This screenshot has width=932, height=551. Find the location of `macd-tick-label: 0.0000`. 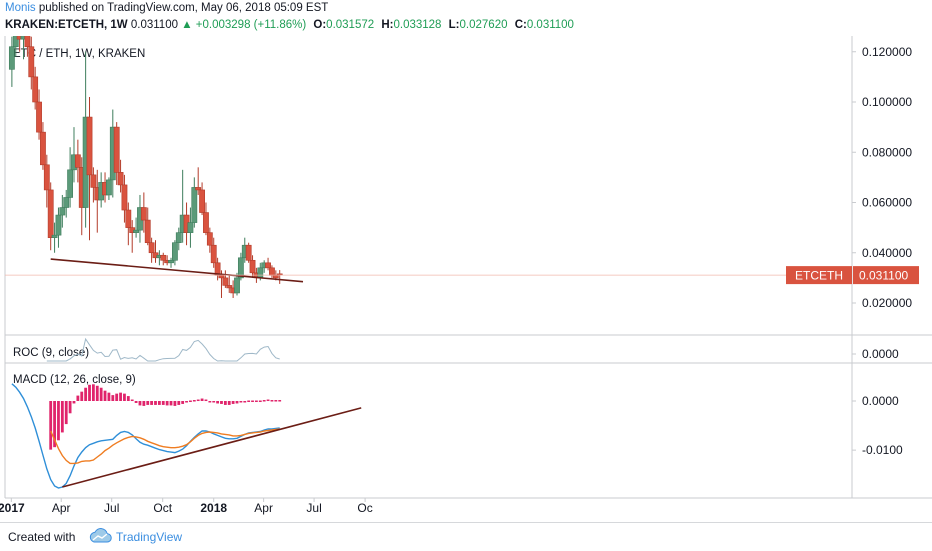

macd-tick-label: 0.0000 is located at coordinates (880, 401).